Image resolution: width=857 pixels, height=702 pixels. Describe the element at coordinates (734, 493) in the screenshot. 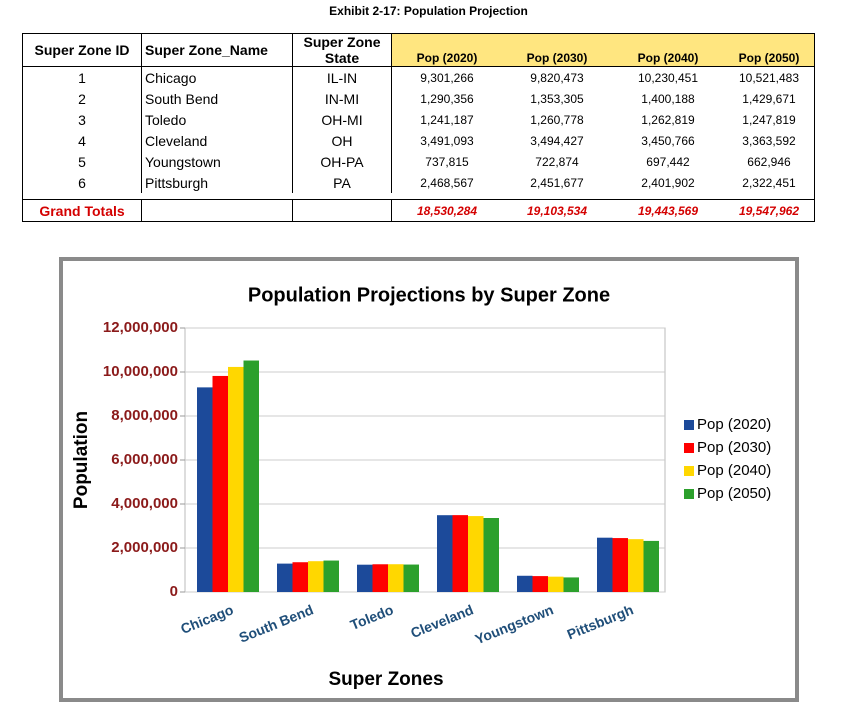

I see `legend-label: Pop (2050)` at that location.